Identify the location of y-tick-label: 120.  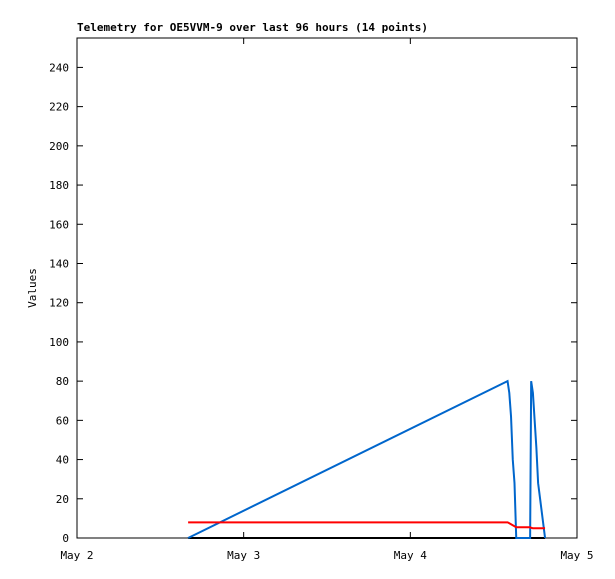
(59, 303).